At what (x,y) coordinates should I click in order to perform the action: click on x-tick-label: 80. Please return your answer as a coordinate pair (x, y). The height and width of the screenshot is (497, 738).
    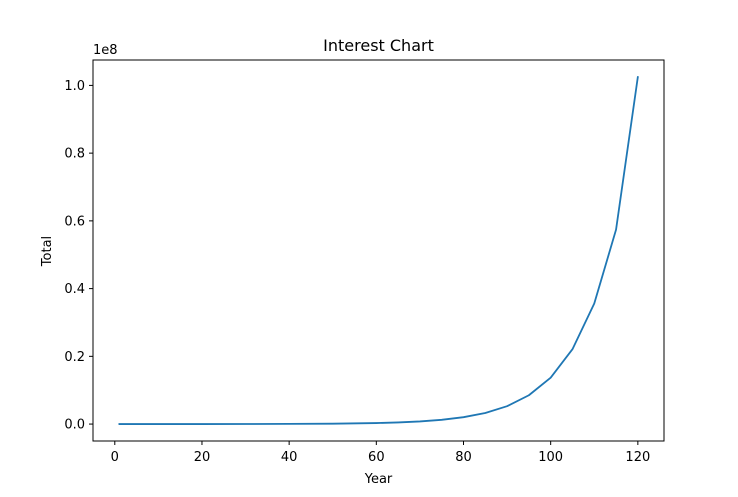
    Looking at the image, I should click on (463, 457).